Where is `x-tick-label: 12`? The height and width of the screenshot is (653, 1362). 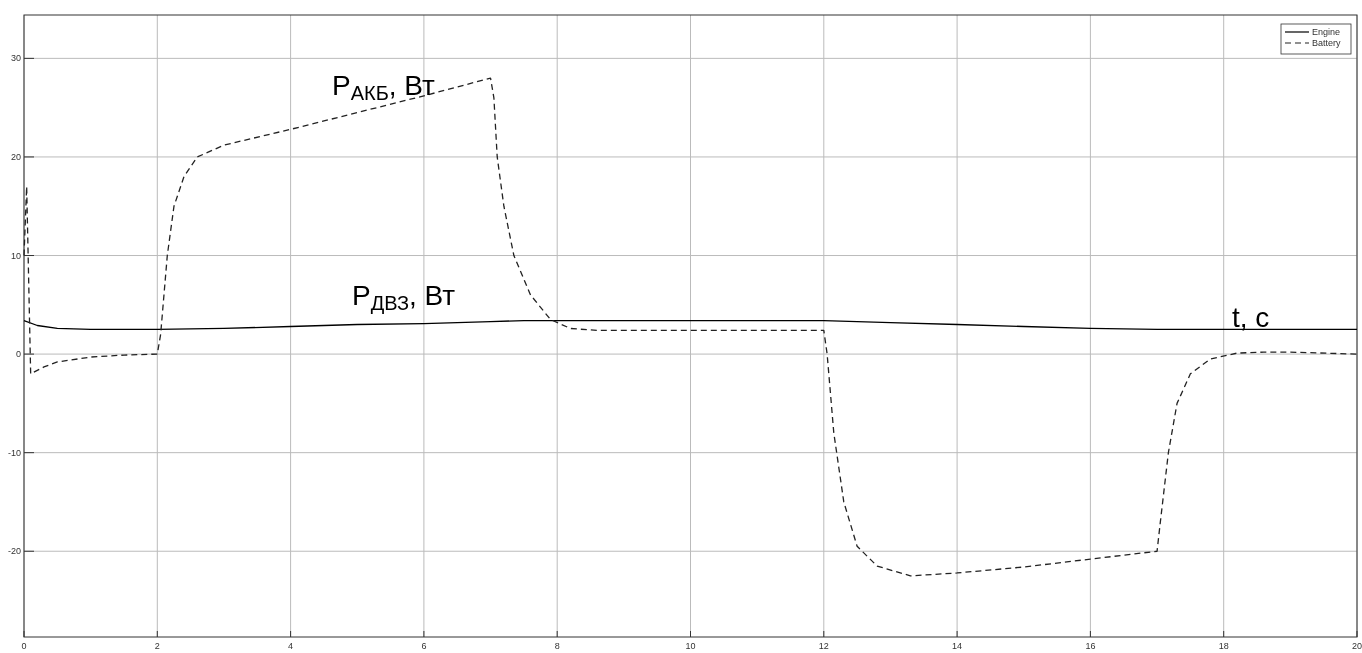 x-tick-label: 12 is located at coordinates (823, 646).